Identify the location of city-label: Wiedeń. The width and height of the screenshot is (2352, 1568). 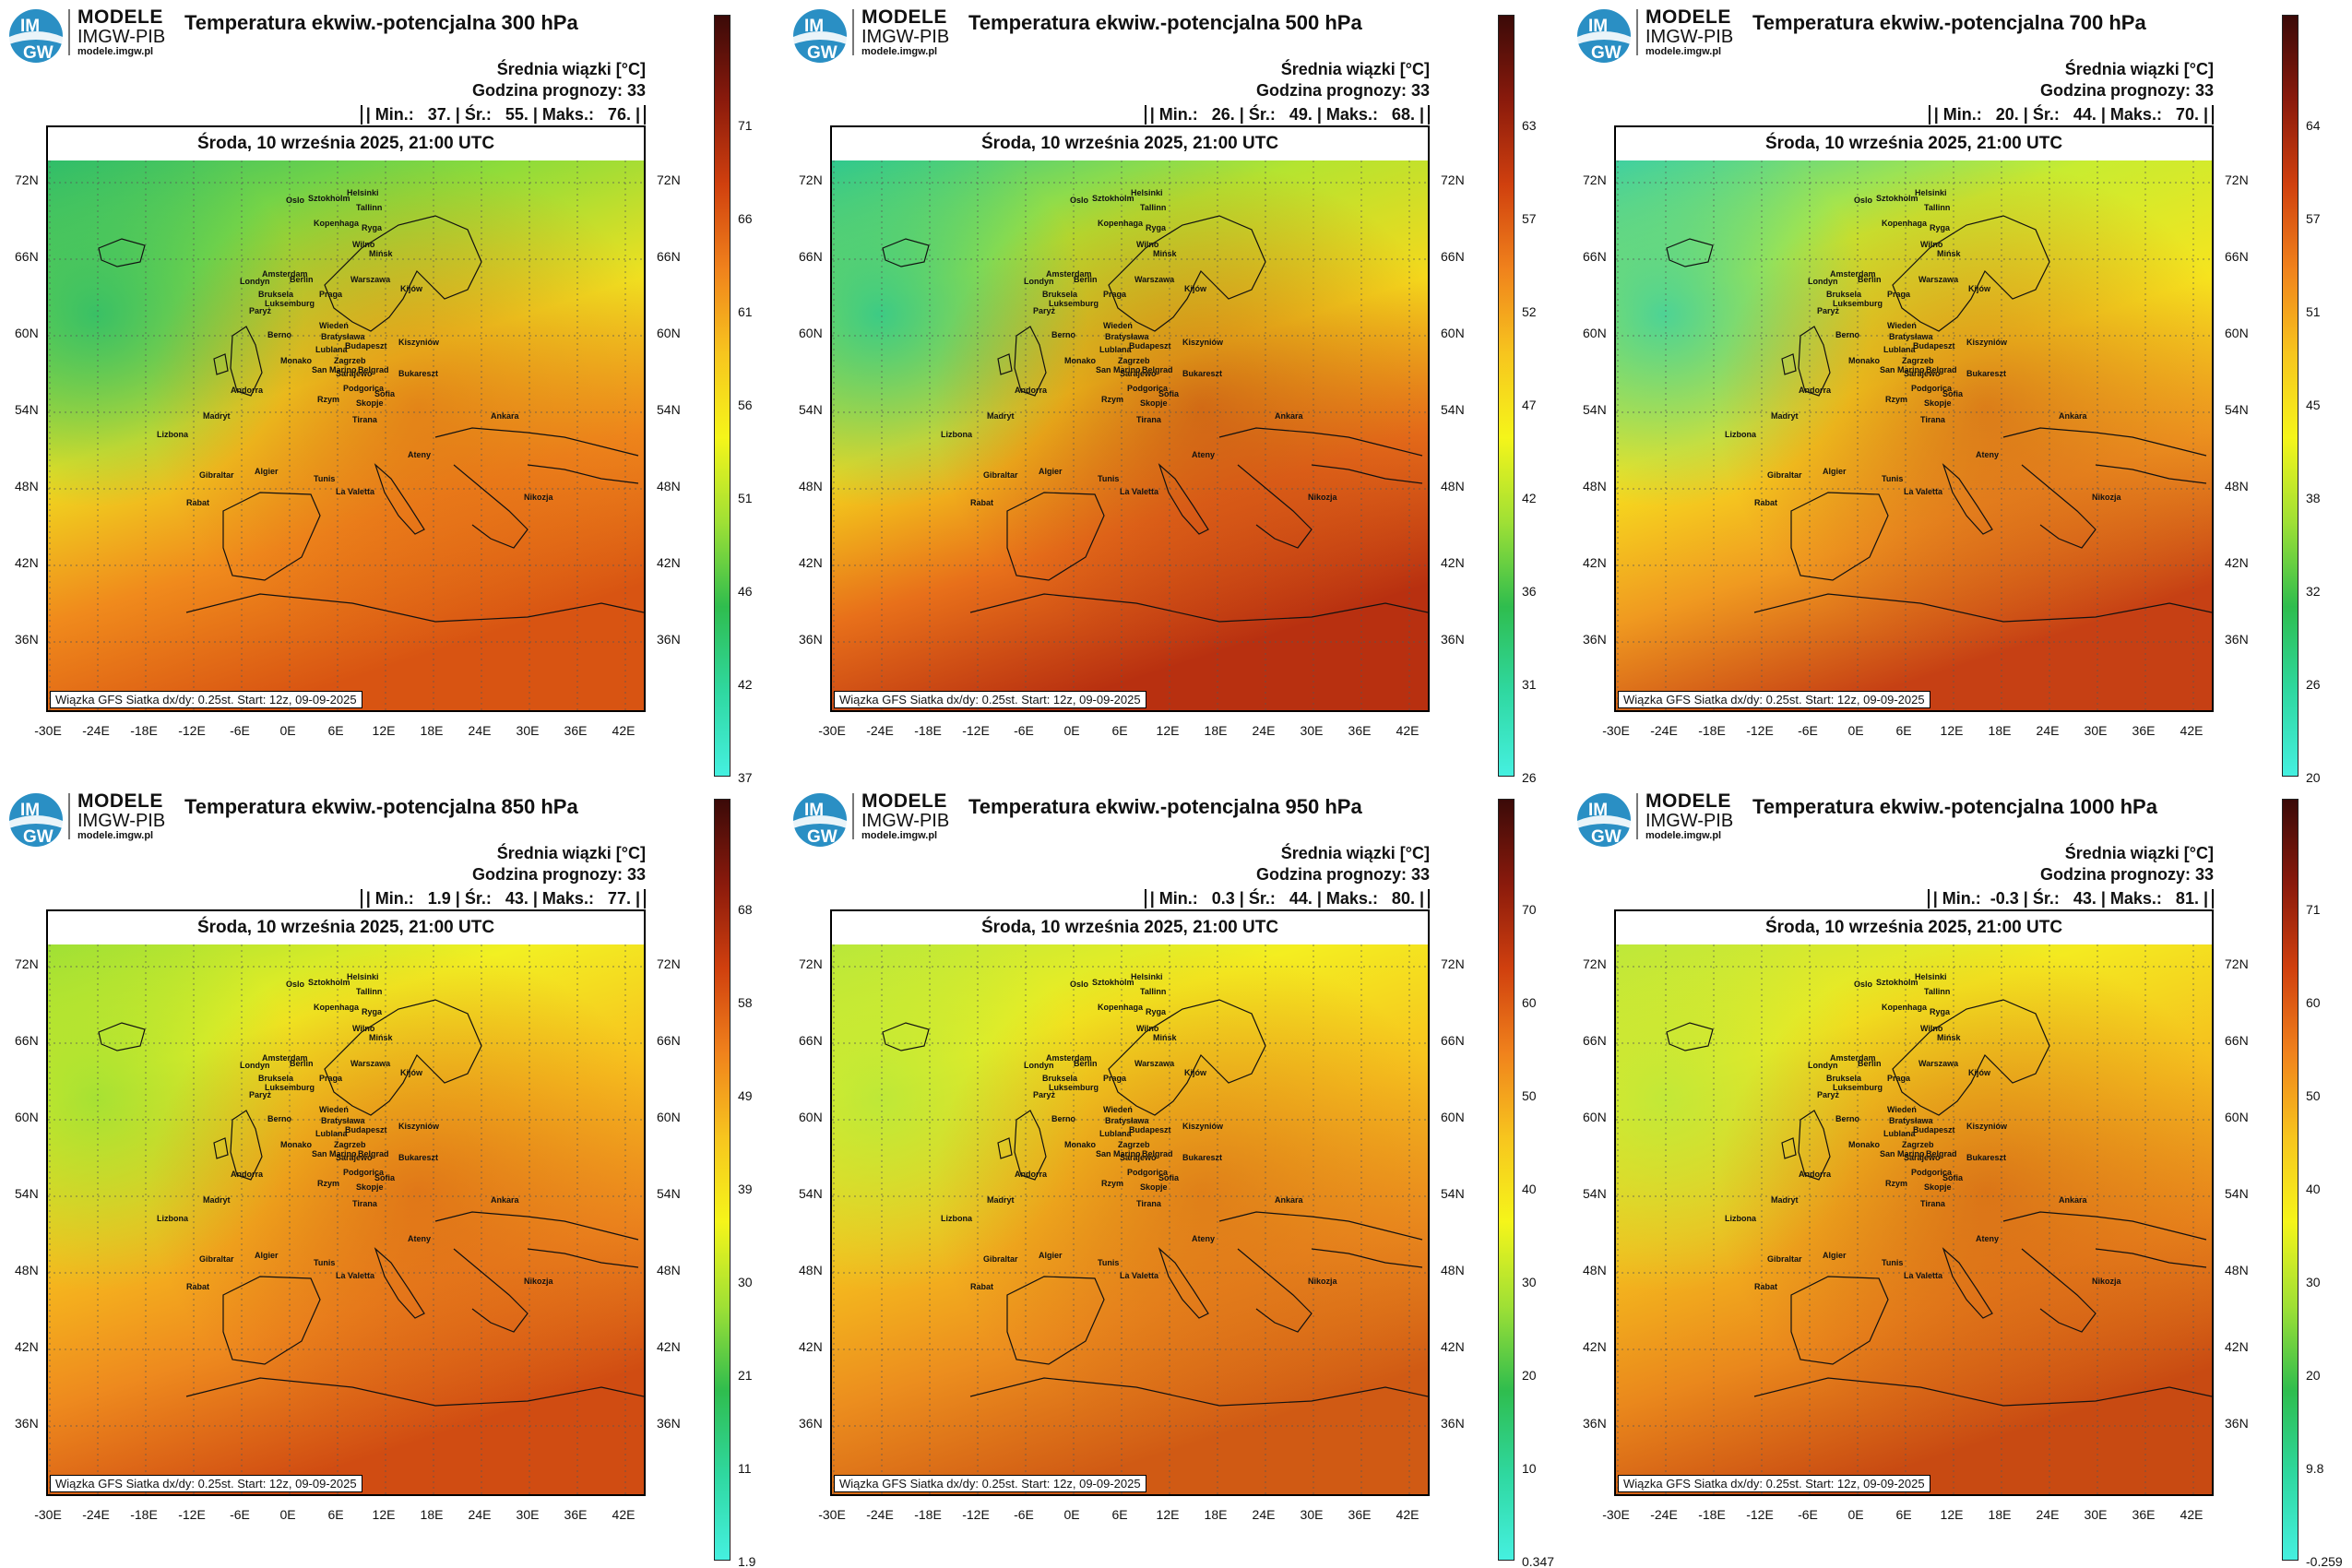
(1902, 325).